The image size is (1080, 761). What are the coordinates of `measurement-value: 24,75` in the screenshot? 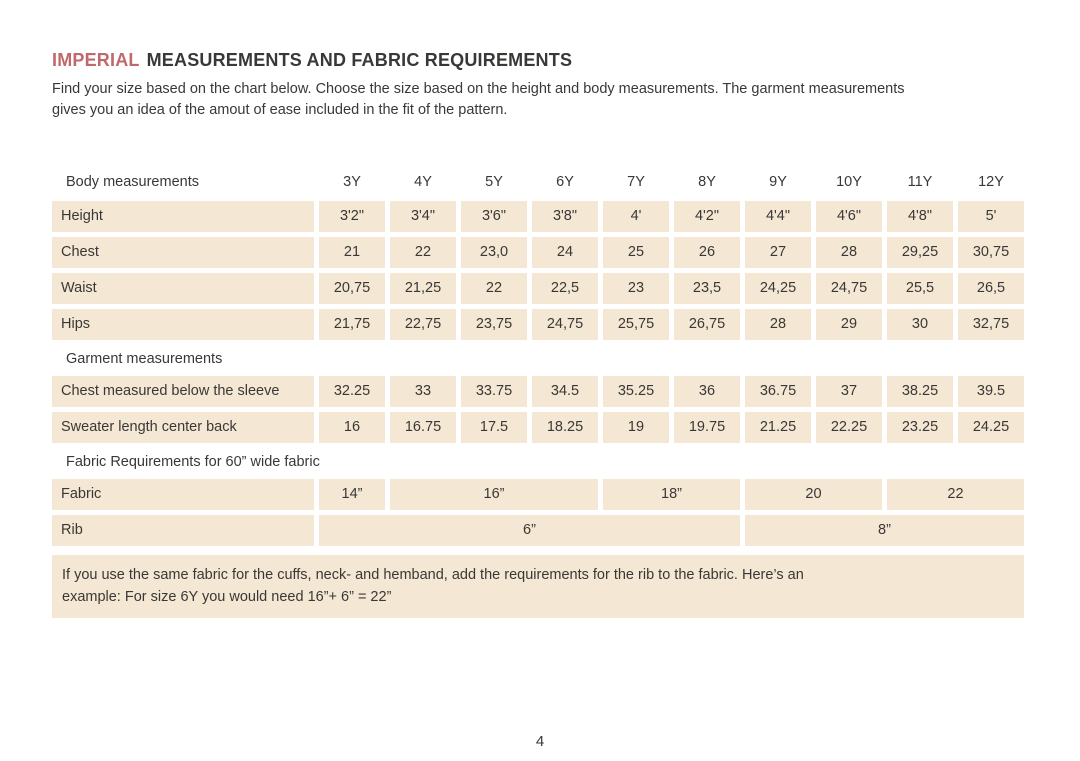 It's located at (849, 288).